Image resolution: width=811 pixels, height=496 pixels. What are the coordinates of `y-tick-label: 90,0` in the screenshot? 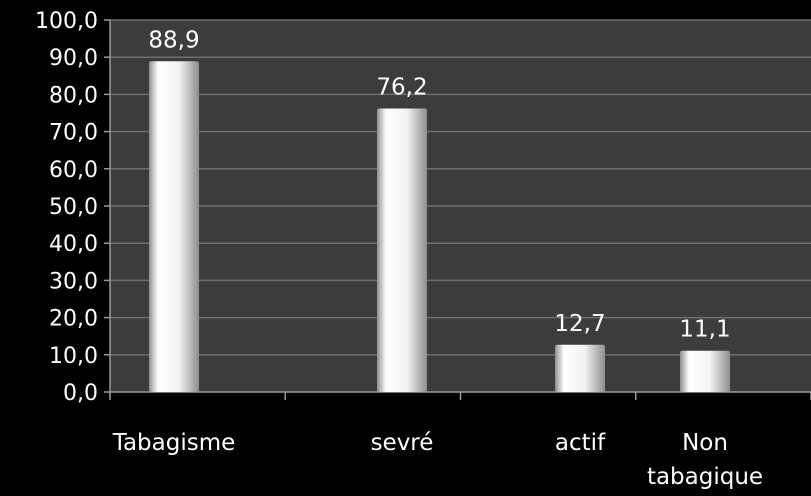 It's located at (73, 58).